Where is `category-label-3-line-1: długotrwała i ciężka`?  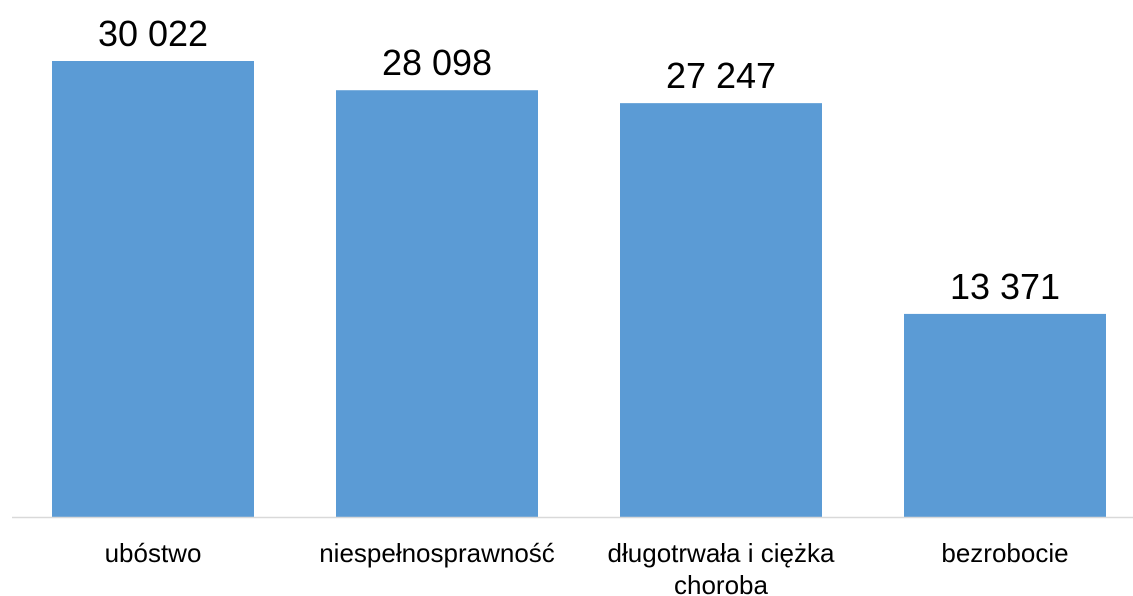
category-label-3-line-1: długotrwała i ciężka is located at coordinates (721, 553).